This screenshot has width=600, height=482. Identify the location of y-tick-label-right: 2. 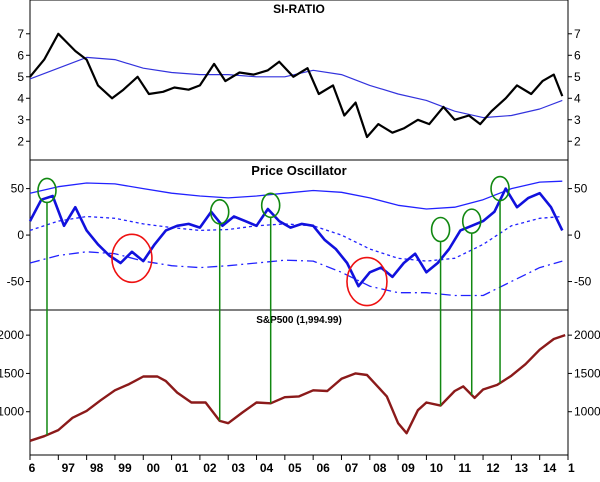
(577, 141).